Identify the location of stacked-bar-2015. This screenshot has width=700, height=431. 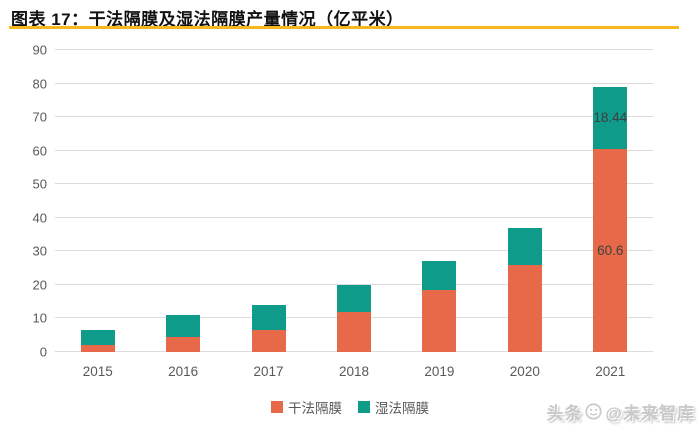
(97, 201).